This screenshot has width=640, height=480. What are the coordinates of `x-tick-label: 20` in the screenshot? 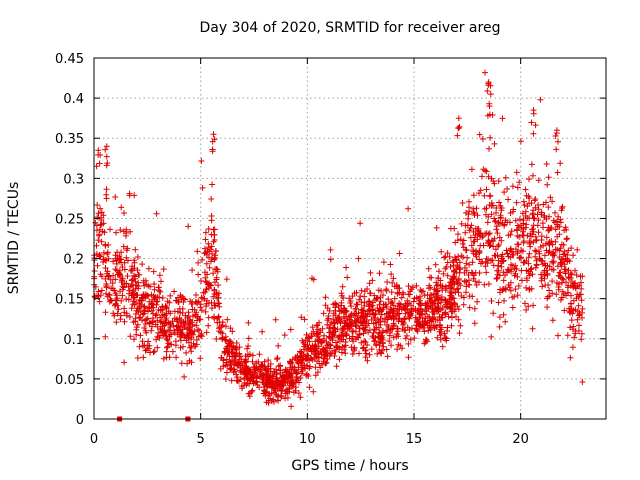 It's located at (520, 439).